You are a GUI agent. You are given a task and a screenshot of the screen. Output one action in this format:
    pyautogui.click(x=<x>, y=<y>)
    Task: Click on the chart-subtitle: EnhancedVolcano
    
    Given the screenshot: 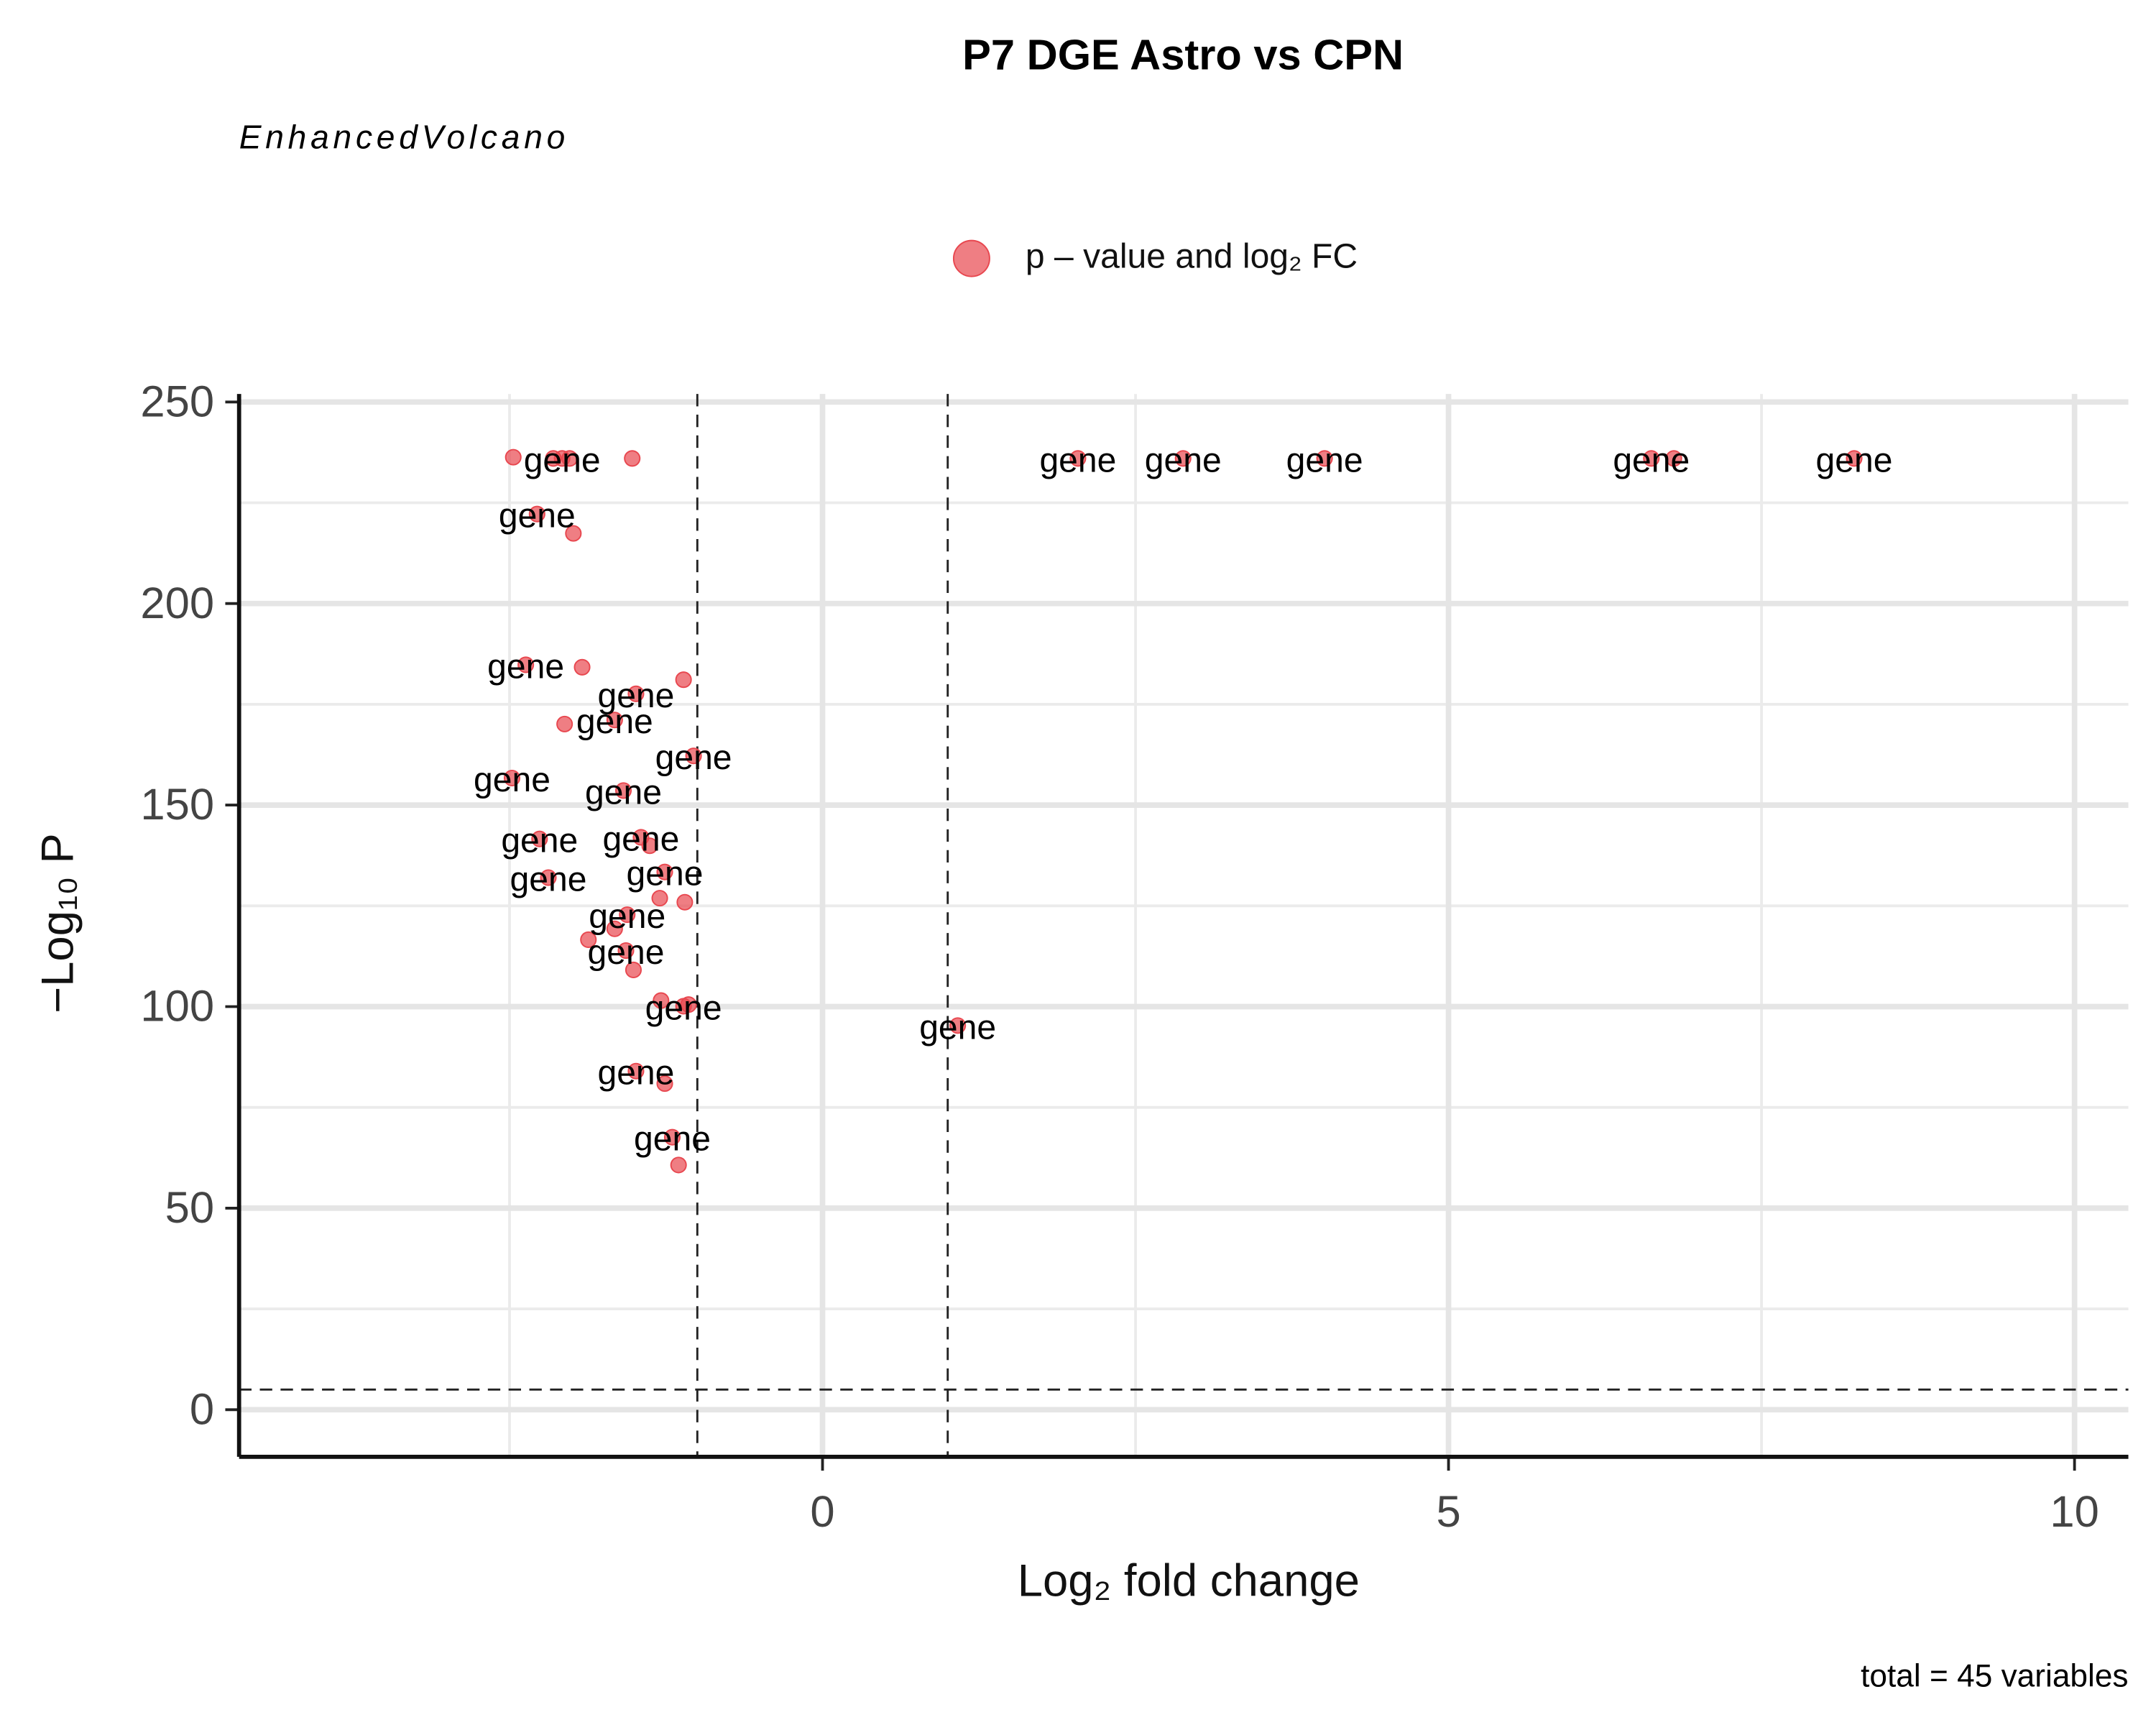 What is the action you would take?
    pyautogui.click(x=404, y=136)
    